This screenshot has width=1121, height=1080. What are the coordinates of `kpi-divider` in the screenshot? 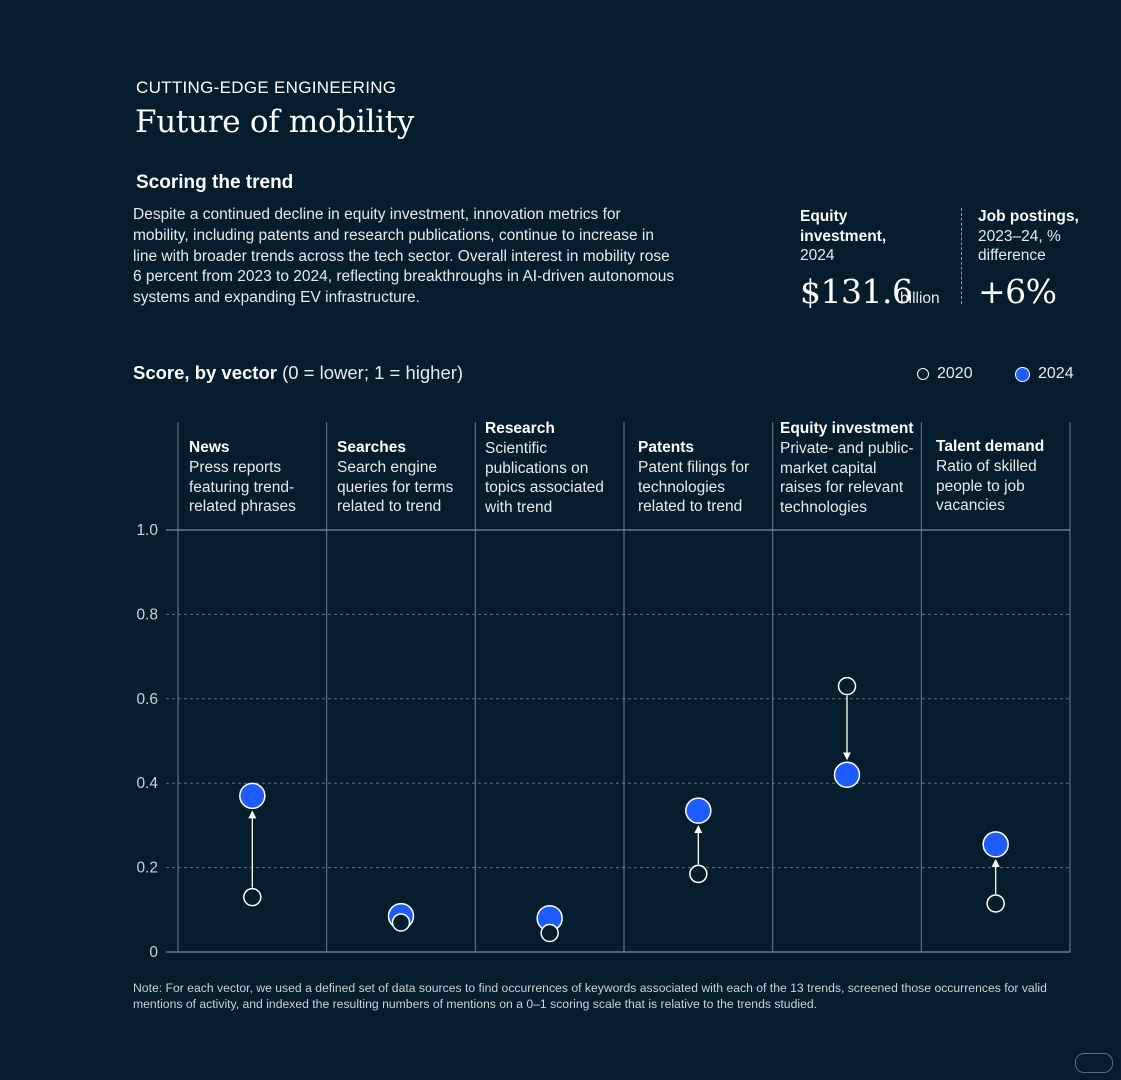 It's located at (961, 256).